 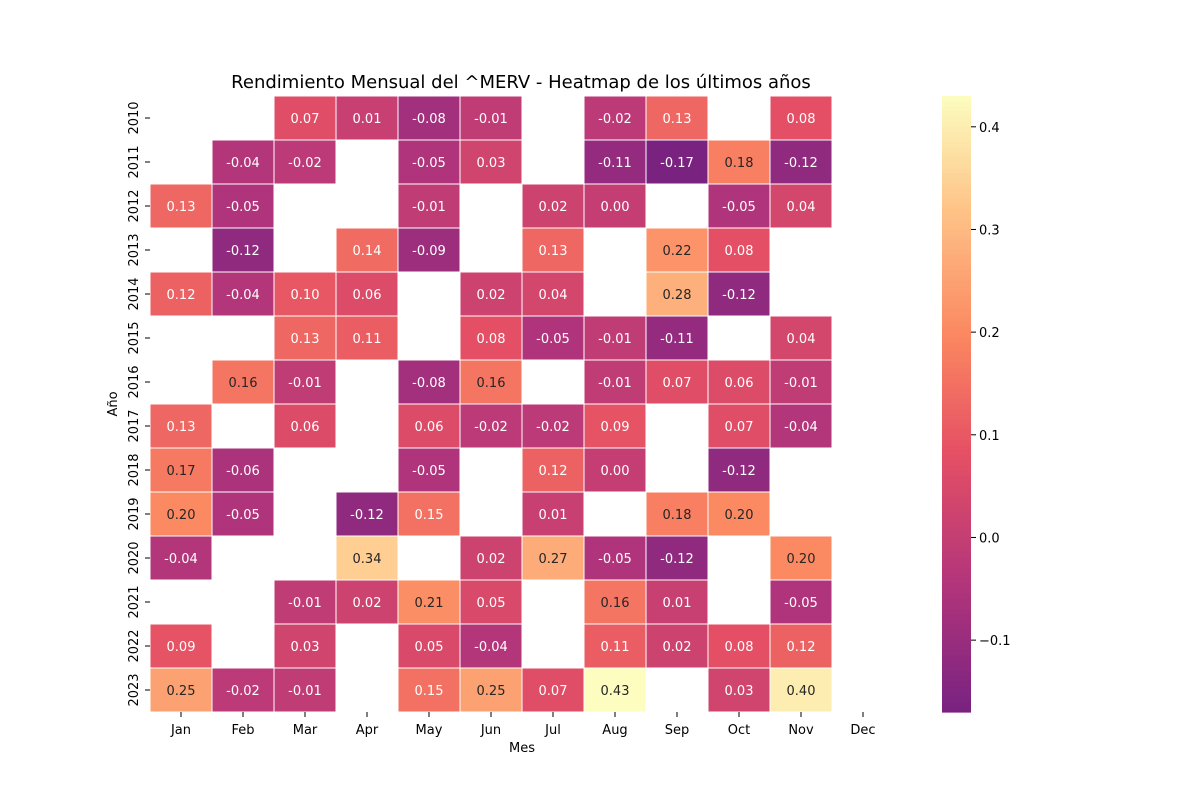 What do you see at coordinates (134, 337) in the screenshot?
I see `y-tick-label: 2015` at bounding box center [134, 337].